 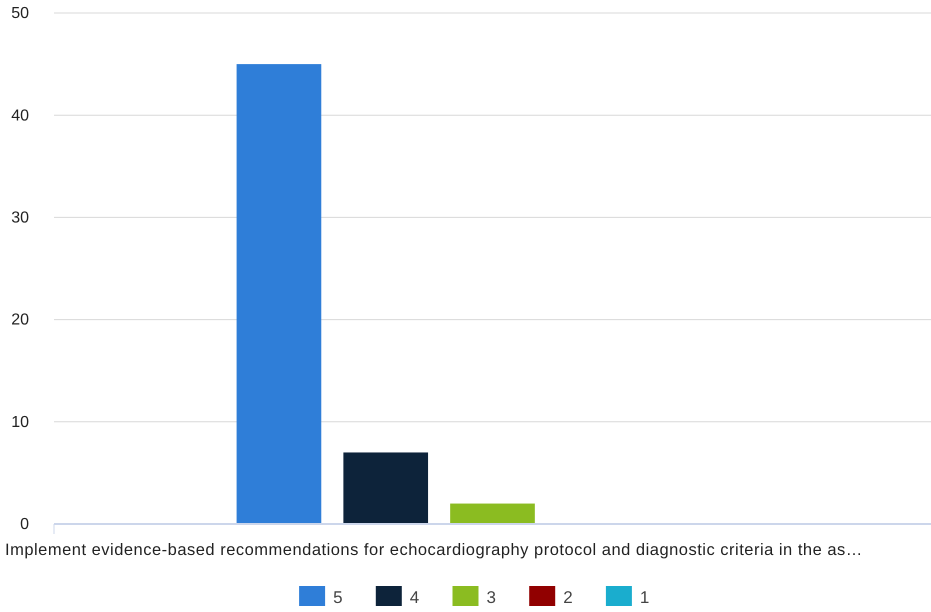 I want to click on legend-label: 2, so click(x=568, y=597).